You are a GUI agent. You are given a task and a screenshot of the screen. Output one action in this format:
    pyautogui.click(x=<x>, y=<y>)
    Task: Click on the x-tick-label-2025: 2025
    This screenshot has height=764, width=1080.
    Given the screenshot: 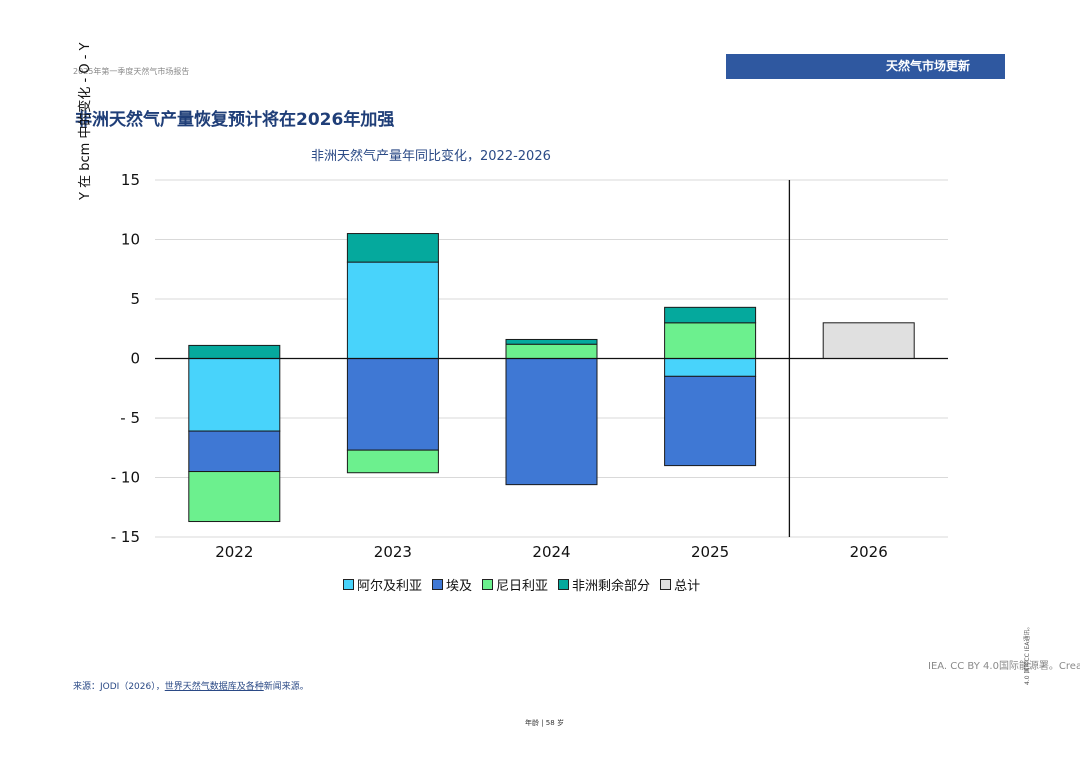 What is the action you would take?
    pyautogui.click(x=710, y=552)
    